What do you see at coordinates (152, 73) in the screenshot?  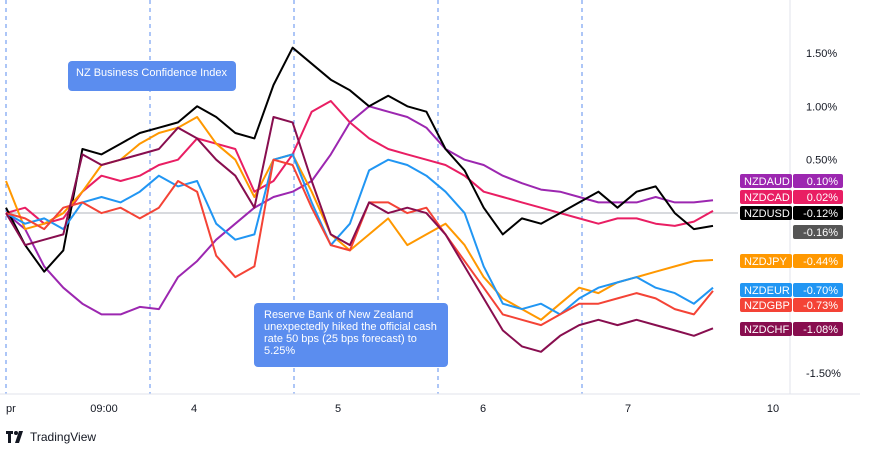 I see `annotation-text: NZ Business Confidence Index` at bounding box center [152, 73].